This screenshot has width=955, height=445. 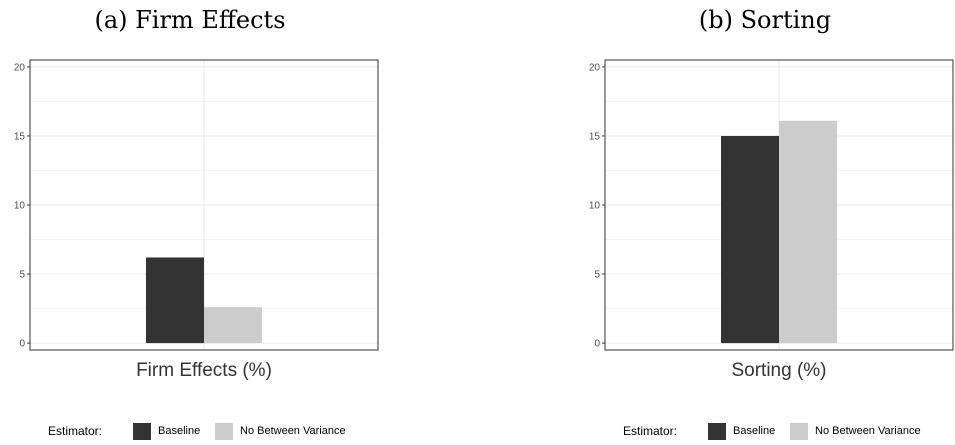 What do you see at coordinates (204, 370) in the screenshot?
I see `x-axis-label: Firm Effects (%)` at bounding box center [204, 370].